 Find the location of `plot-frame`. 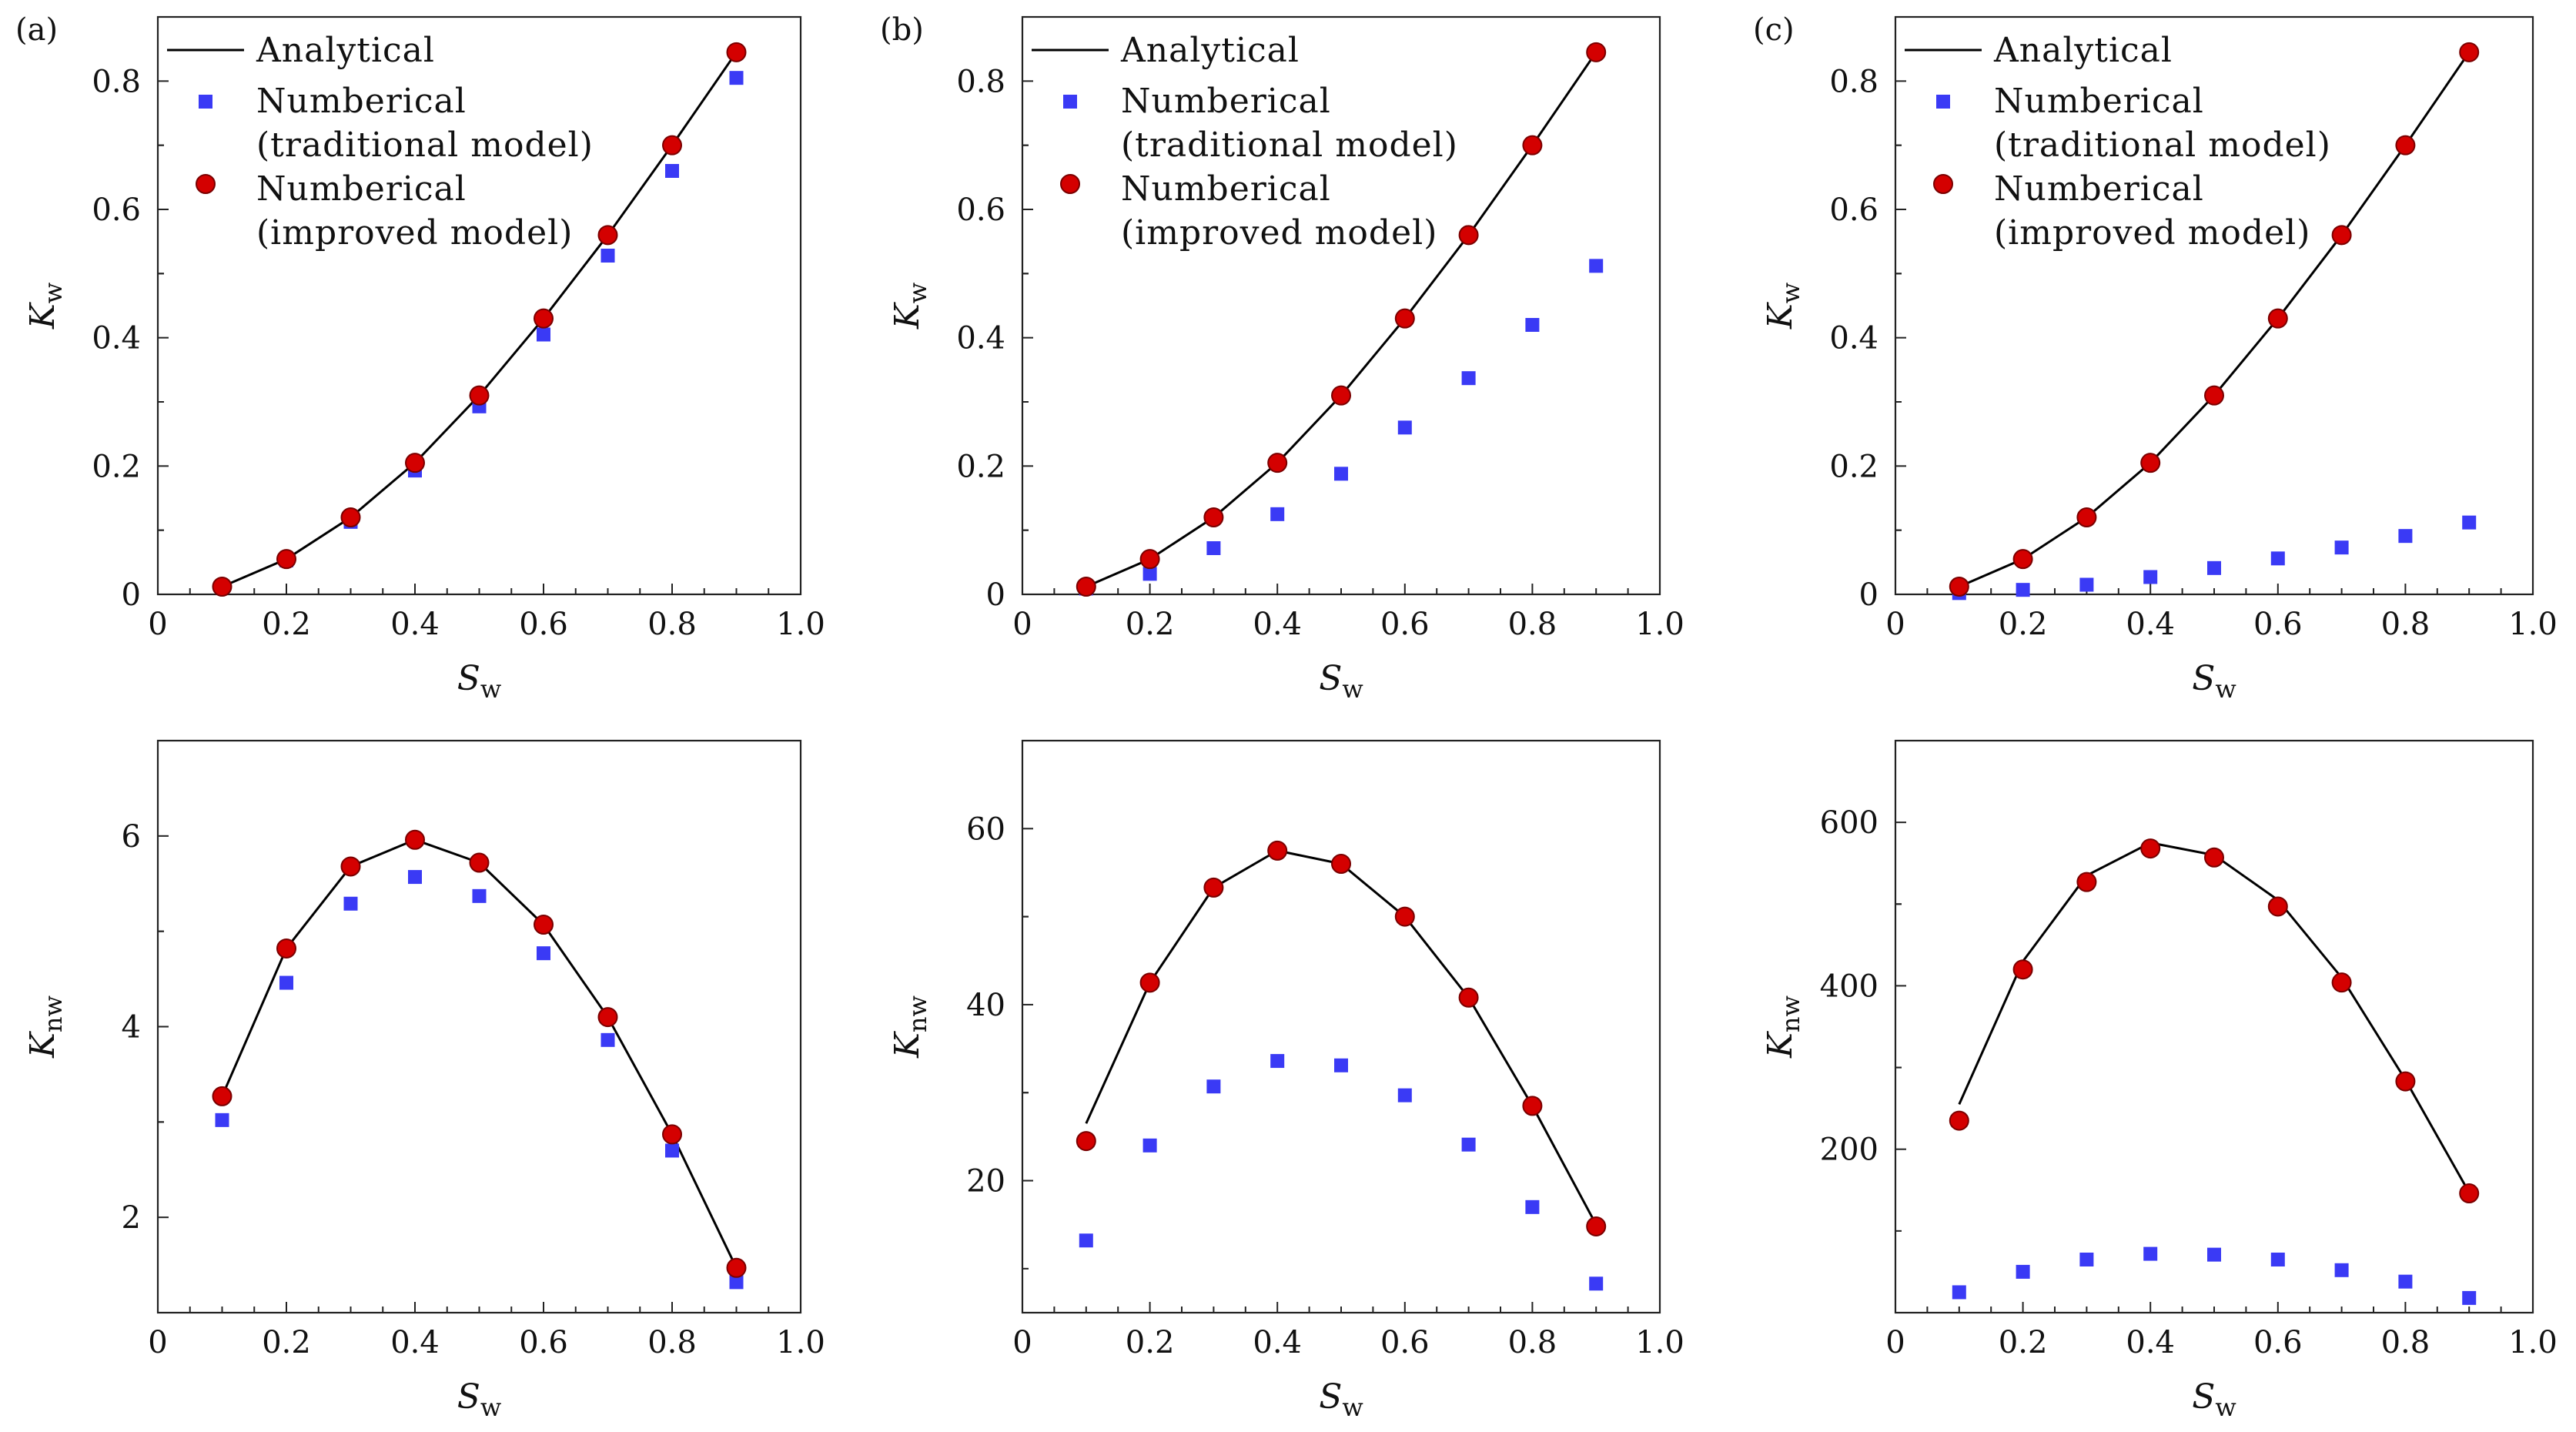

plot-frame is located at coordinates (2214, 1026).